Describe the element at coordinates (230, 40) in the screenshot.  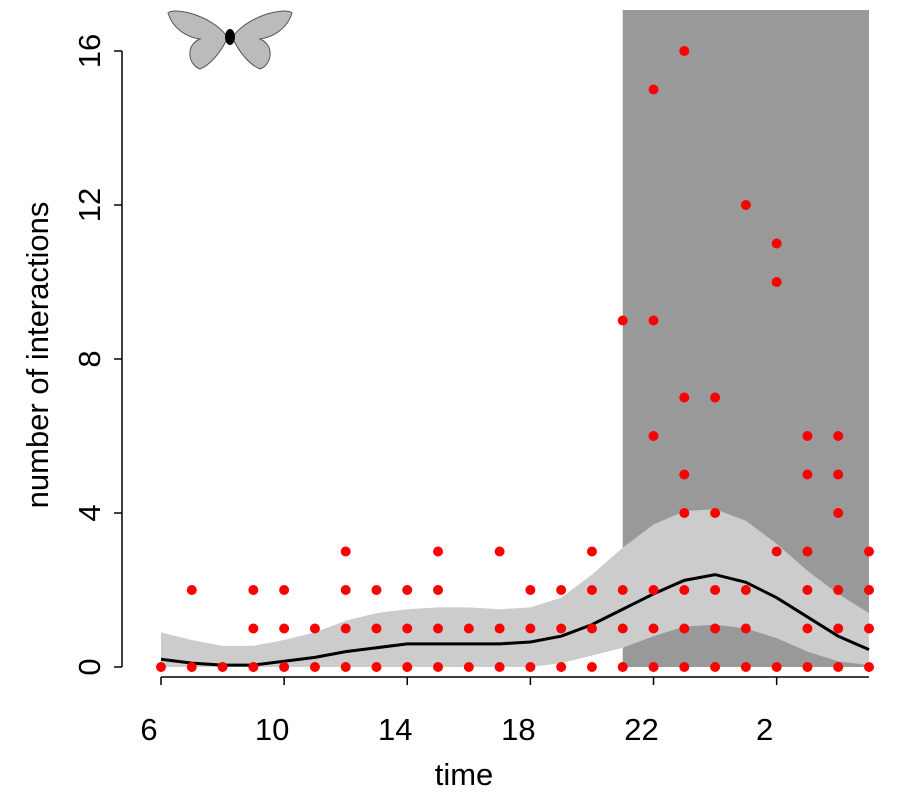
I see `moth-icon` at that location.